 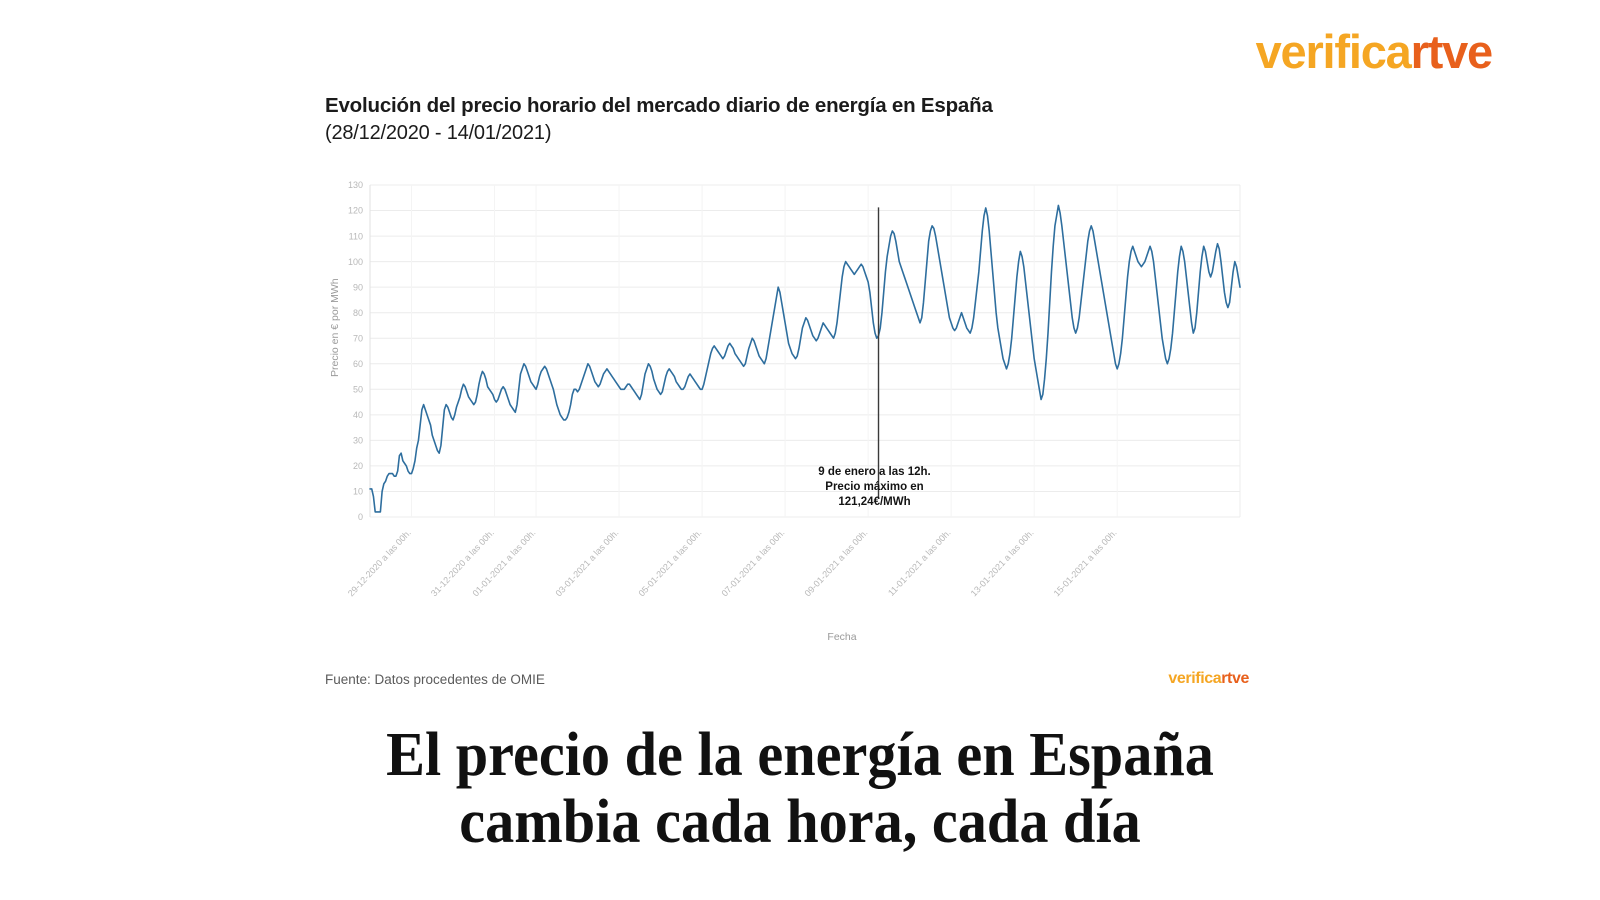 I want to click on y-tick-label: 90, so click(x=358, y=287).